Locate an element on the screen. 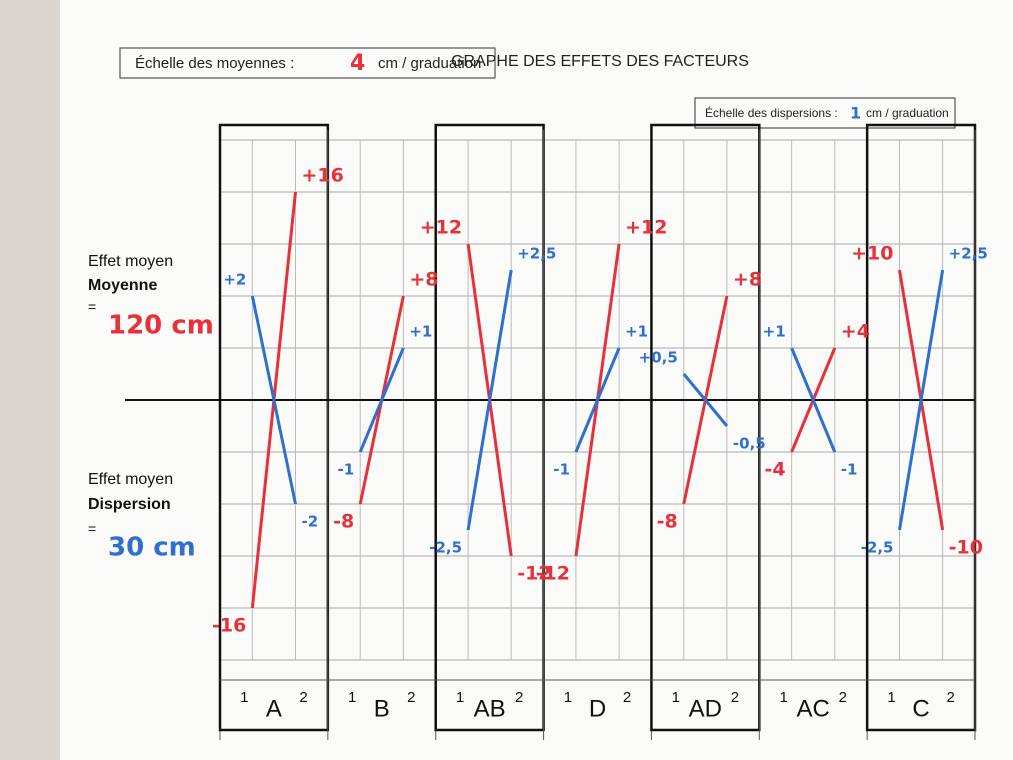 Image resolution: width=1013 pixels, height=760 pixels. scale-value: 1 is located at coordinates (855, 113).